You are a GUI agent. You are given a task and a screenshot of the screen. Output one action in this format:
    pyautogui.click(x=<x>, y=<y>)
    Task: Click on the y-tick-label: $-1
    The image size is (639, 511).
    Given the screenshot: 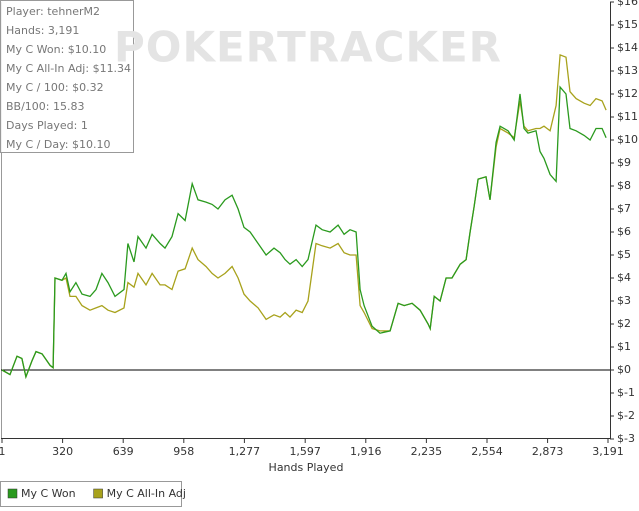 What is the action you would take?
    pyautogui.click(x=626, y=392)
    